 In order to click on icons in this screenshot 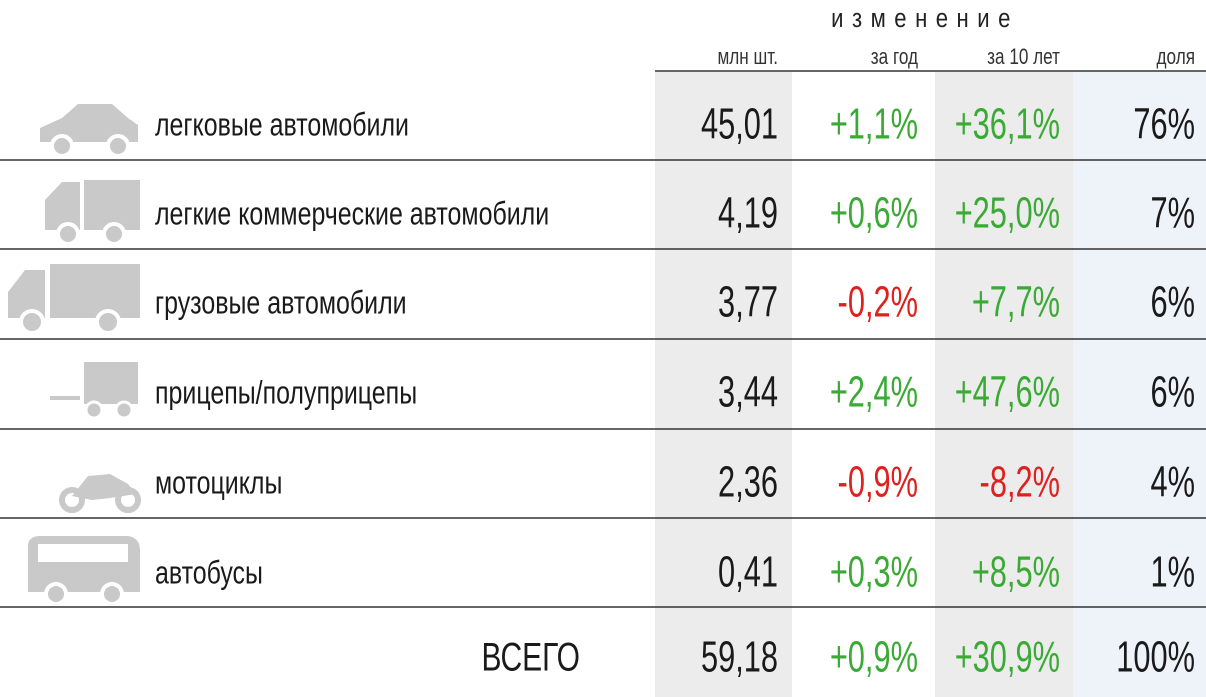, I will do `click(74, 355)`.